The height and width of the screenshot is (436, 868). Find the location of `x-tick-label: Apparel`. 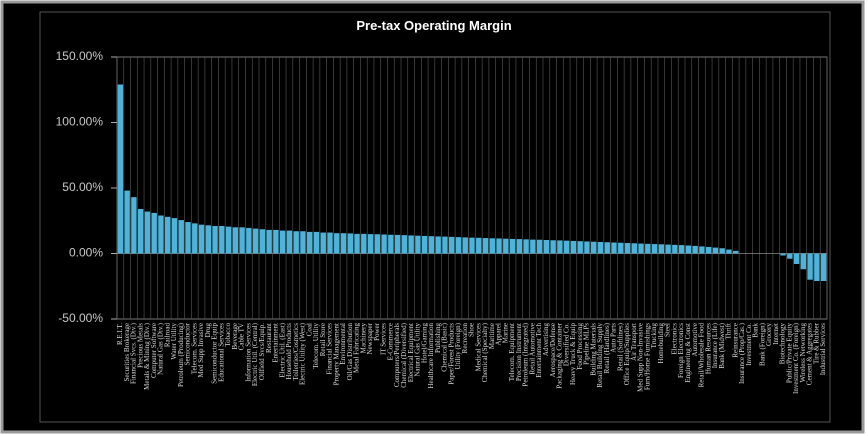

x-tick-label: Apparel is located at coordinates (499, 334).